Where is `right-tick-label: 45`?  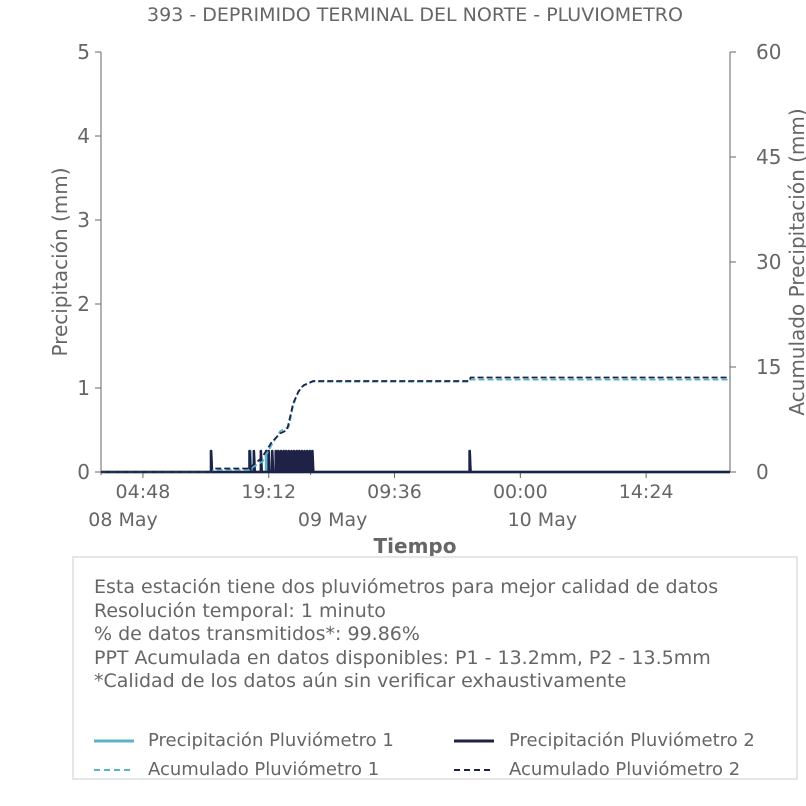 right-tick-label: 45 is located at coordinates (768, 157).